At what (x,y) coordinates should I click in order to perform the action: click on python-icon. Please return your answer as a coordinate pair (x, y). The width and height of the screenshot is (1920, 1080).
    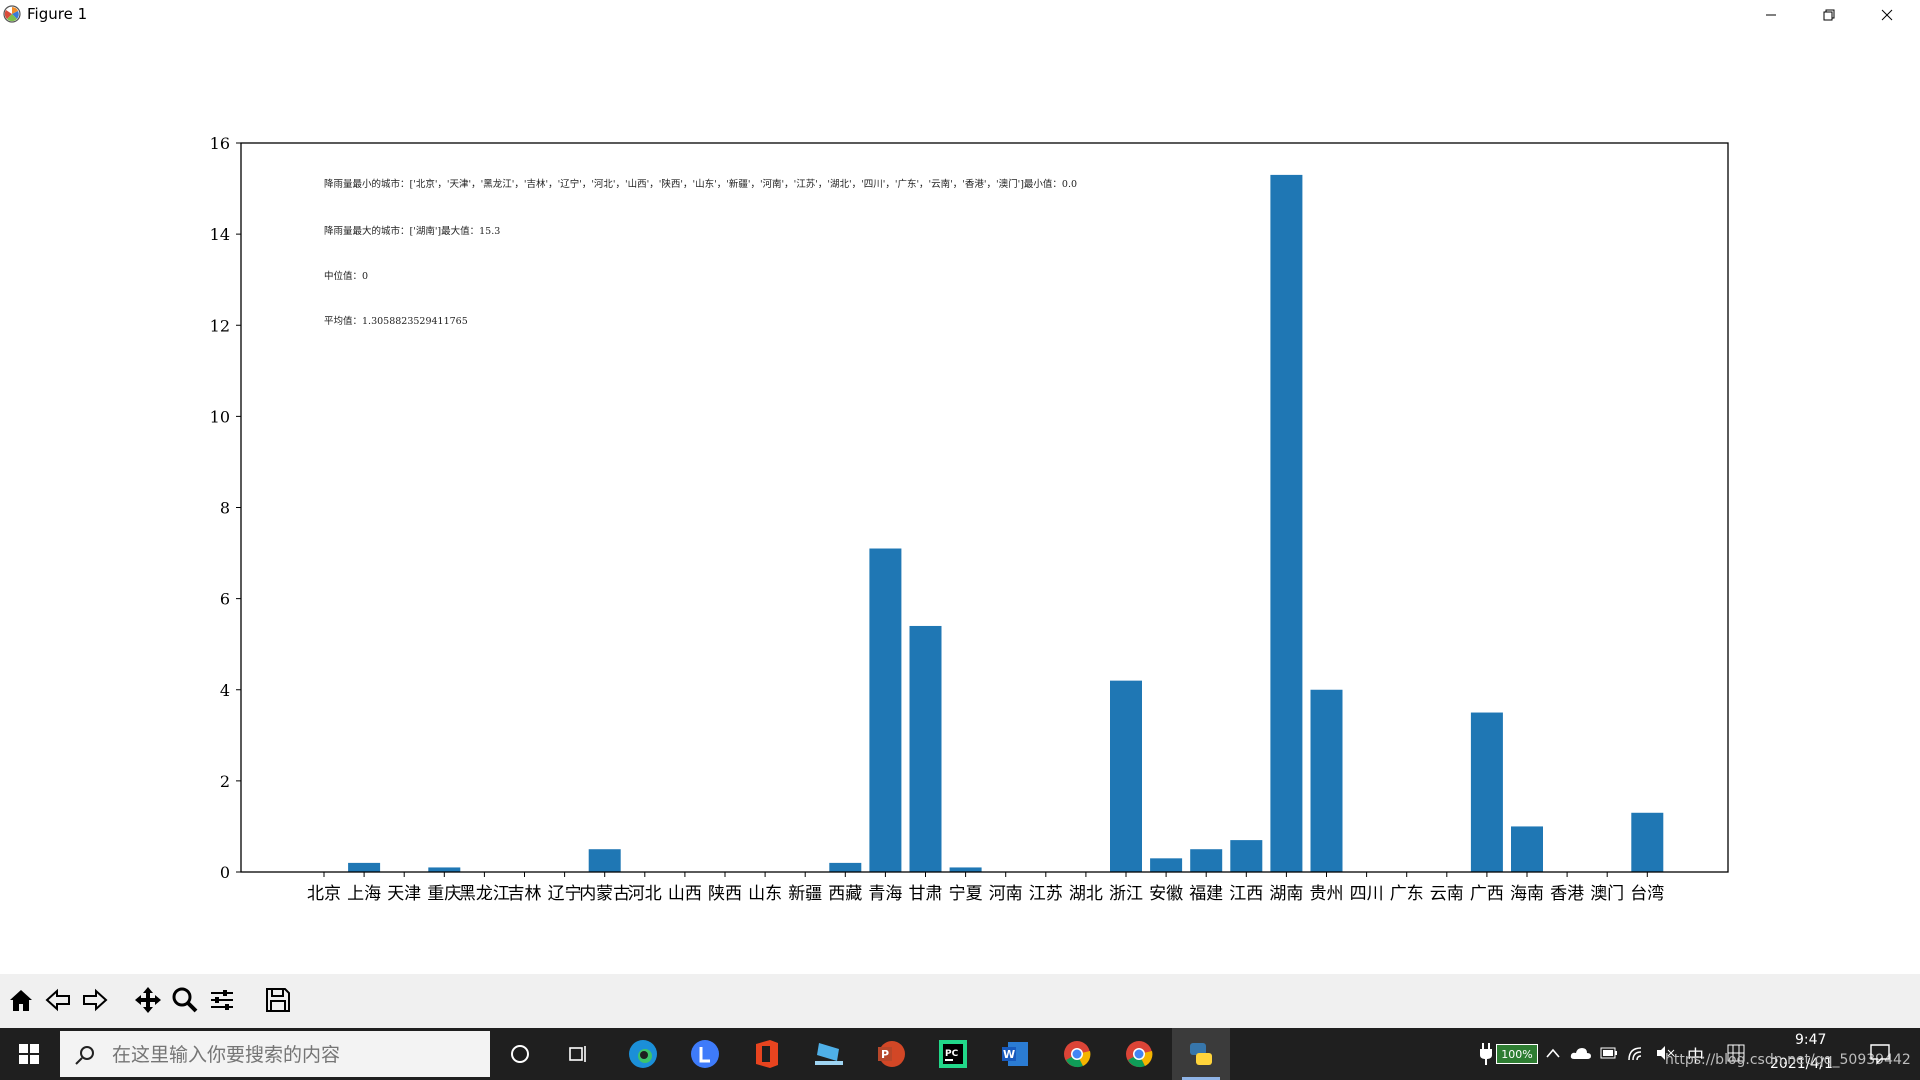
    Looking at the image, I should click on (1201, 1054).